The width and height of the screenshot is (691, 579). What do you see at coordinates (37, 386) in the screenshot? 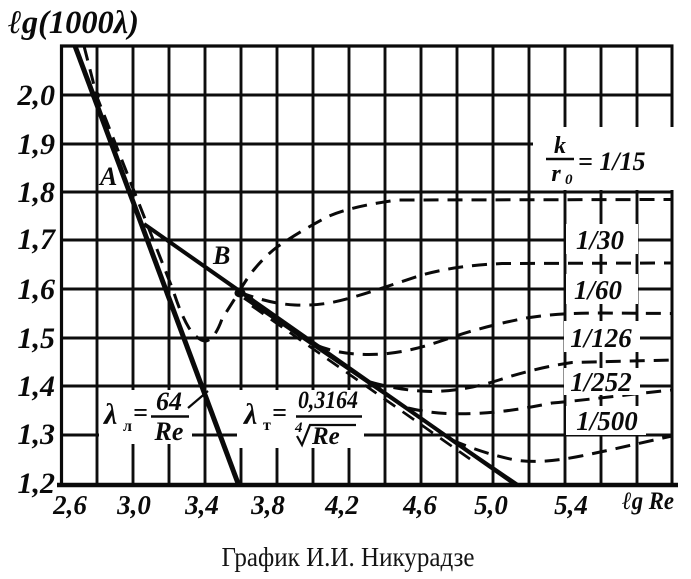
I see `svg-text: 1,4` at bounding box center [37, 386].